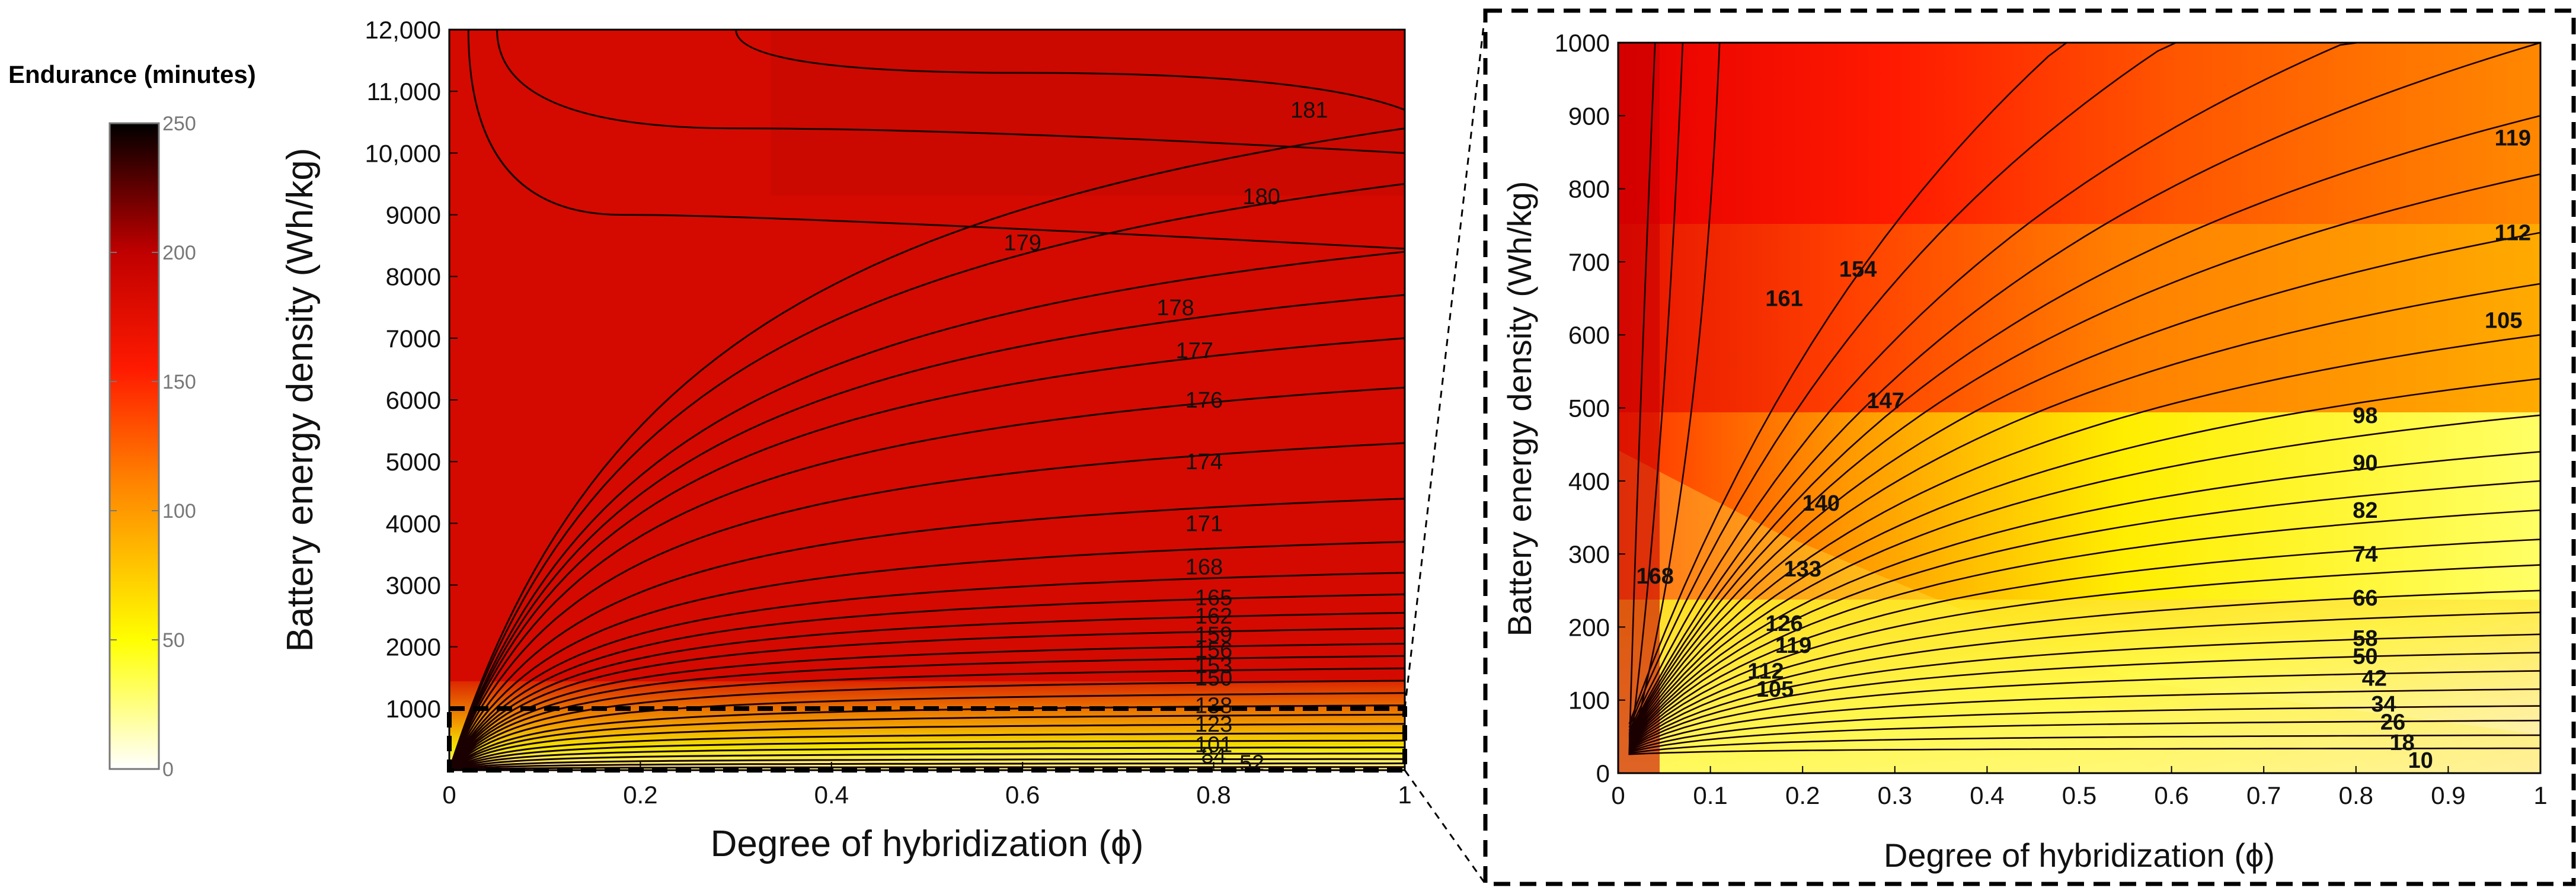 Image resolution: width=2576 pixels, height=894 pixels. What do you see at coordinates (413, 586) in the screenshot?
I see `y-tick-label: 3000` at bounding box center [413, 586].